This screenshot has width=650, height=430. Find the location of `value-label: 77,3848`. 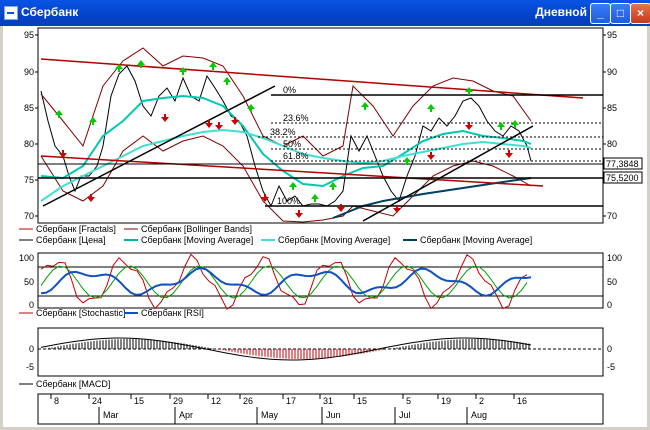

value-label: 77,3848 is located at coordinates (622, 164).